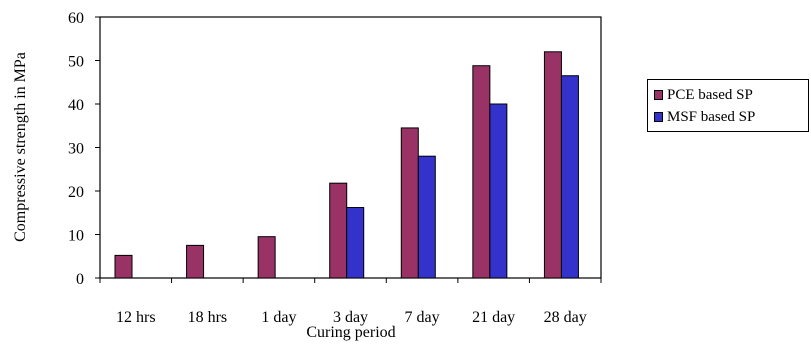 The height and width of the screenshot is (344, 811). Describe the element at coordinates (76, 18) in the screenshot. I see `y-tick-label: 60` at that location.